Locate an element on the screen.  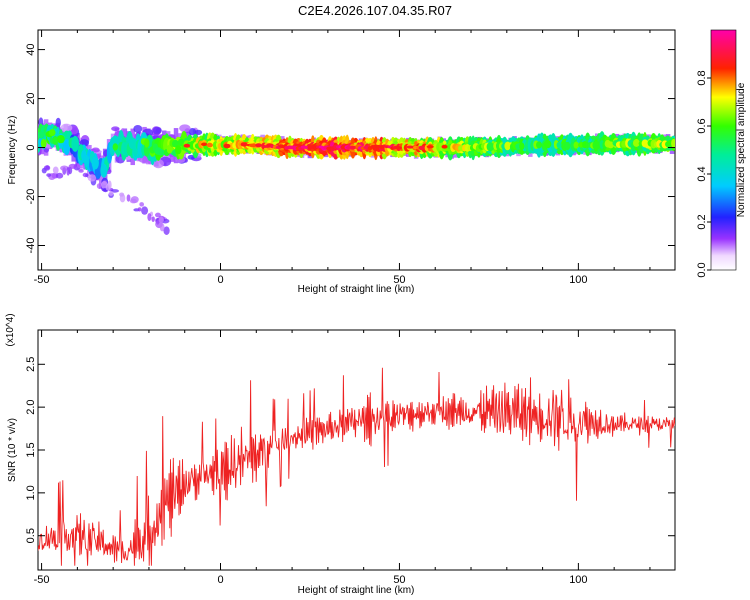
snr-xtick-label: 0 is located at coordinates (220, 580).